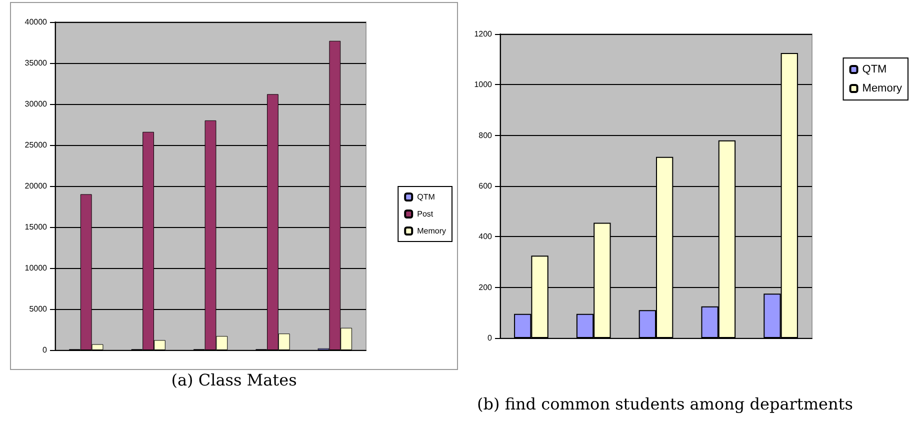 Image resolution: width=913 pixels, height=428 pixels. I want to click on y-tick-label: 35000, so click(36, 63).